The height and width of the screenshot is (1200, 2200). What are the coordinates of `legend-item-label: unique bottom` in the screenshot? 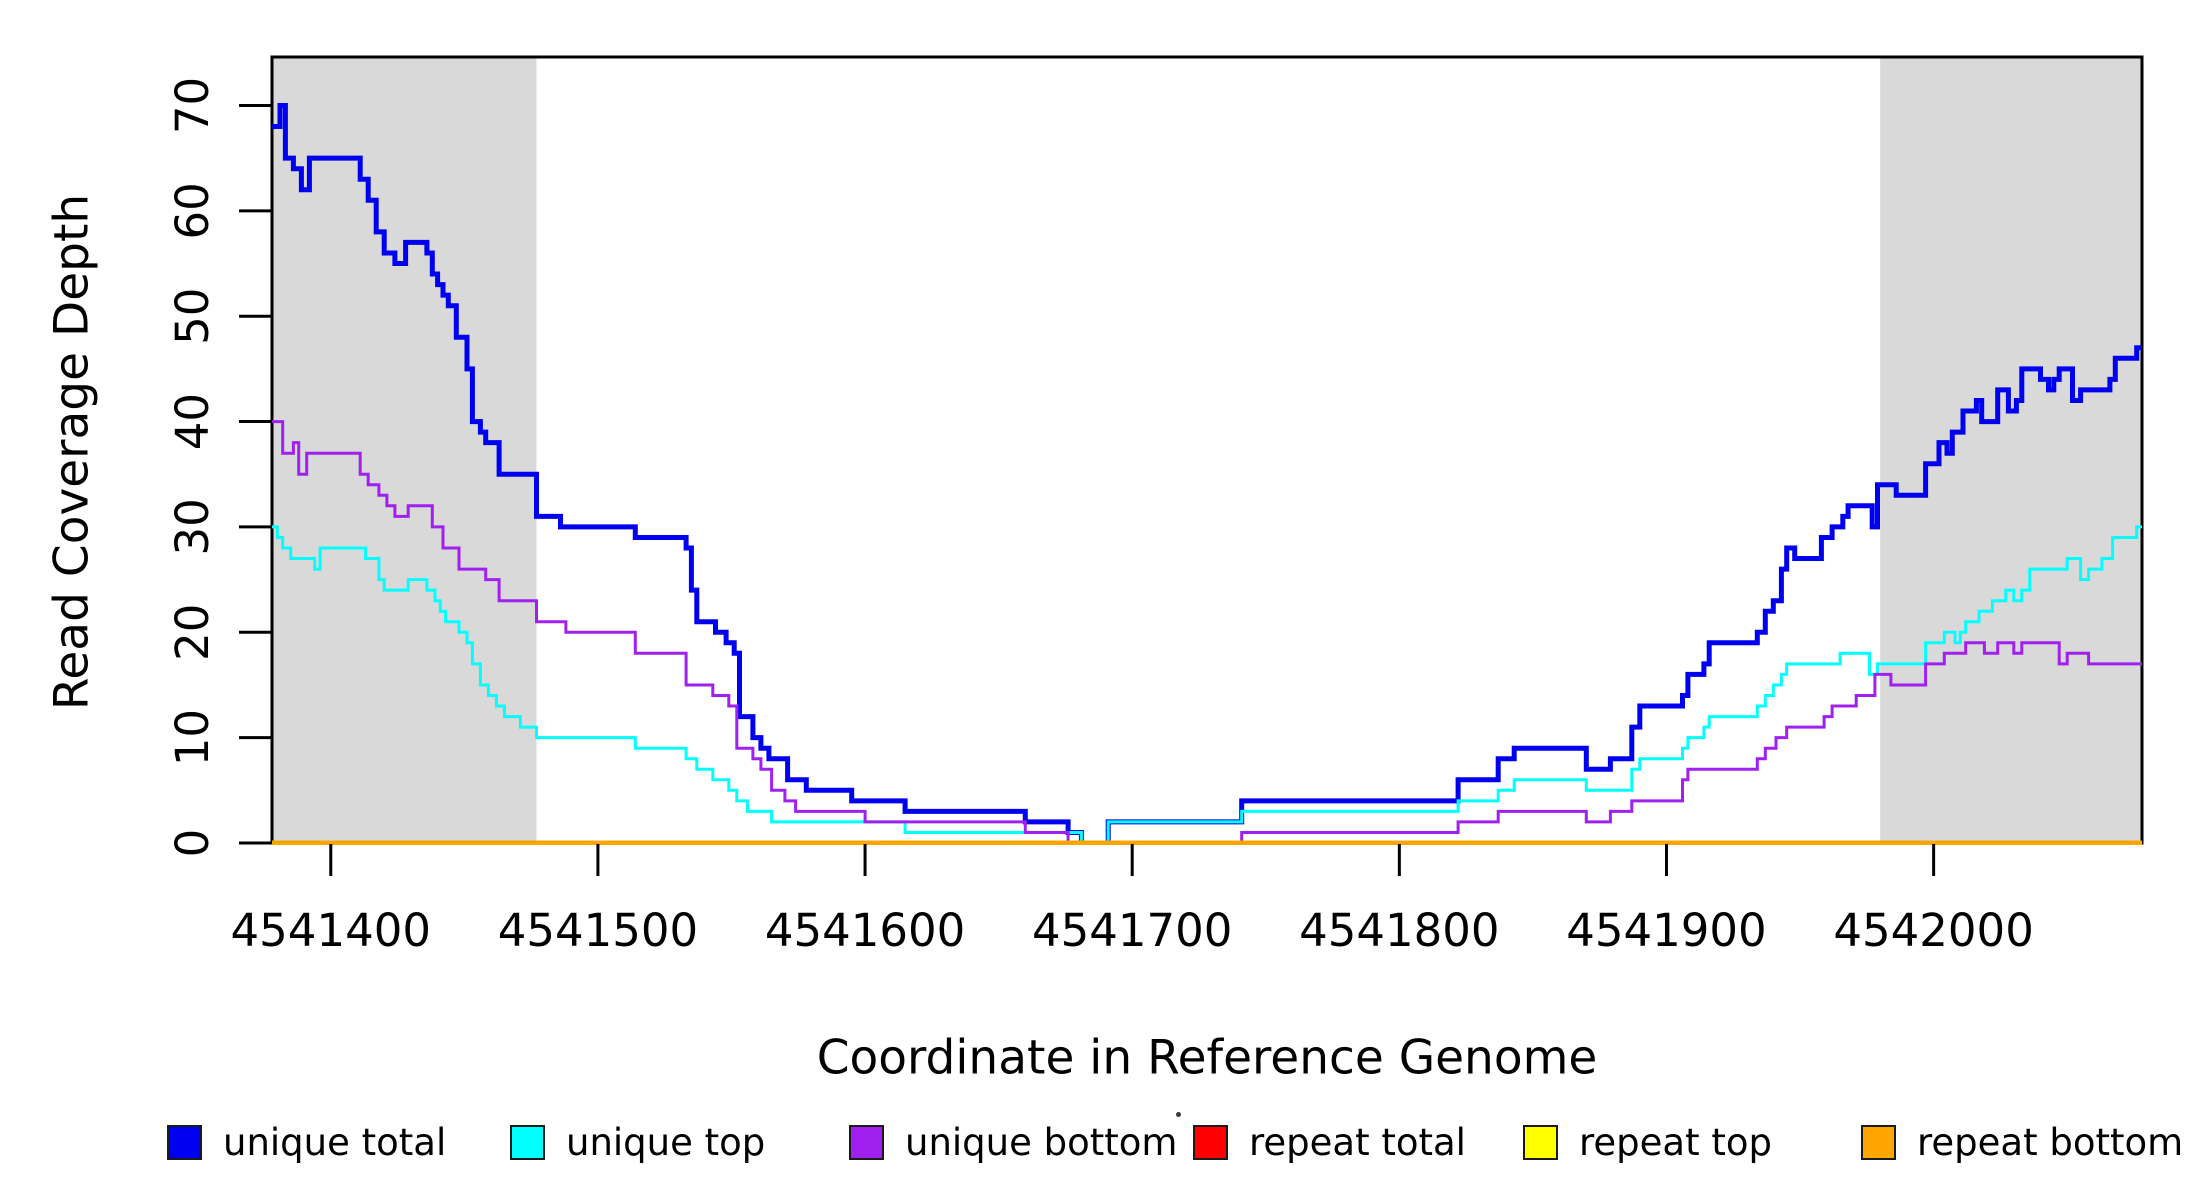 It's located at (1041, 1142).